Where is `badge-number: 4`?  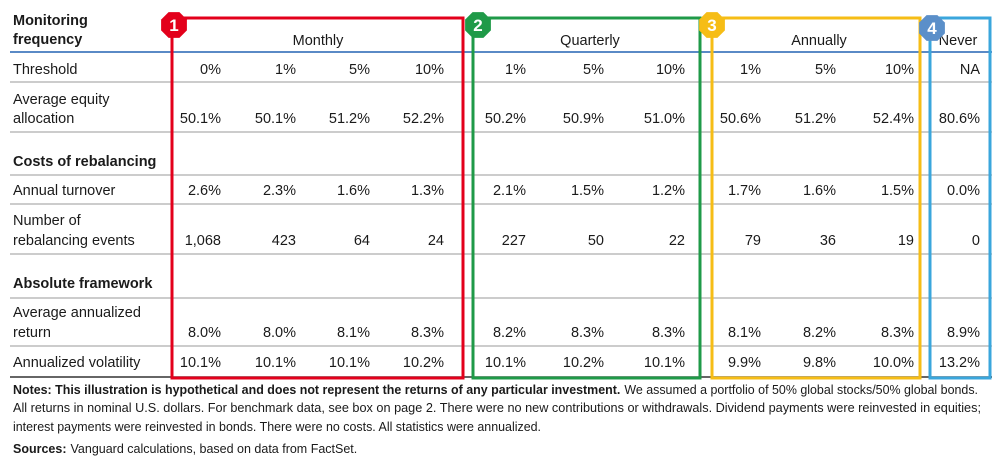
badge-number: 4 is located at coordinates (932, 28).